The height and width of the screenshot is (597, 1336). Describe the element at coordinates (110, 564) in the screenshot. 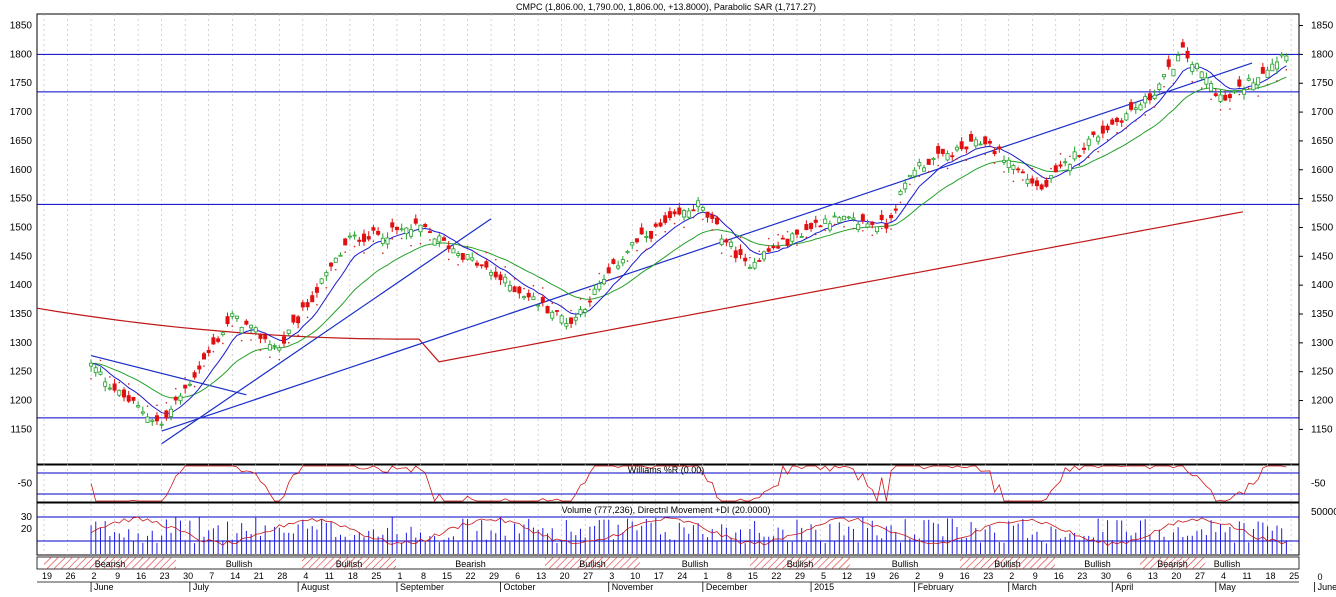

I see `regime-label: Bearish` at that location.